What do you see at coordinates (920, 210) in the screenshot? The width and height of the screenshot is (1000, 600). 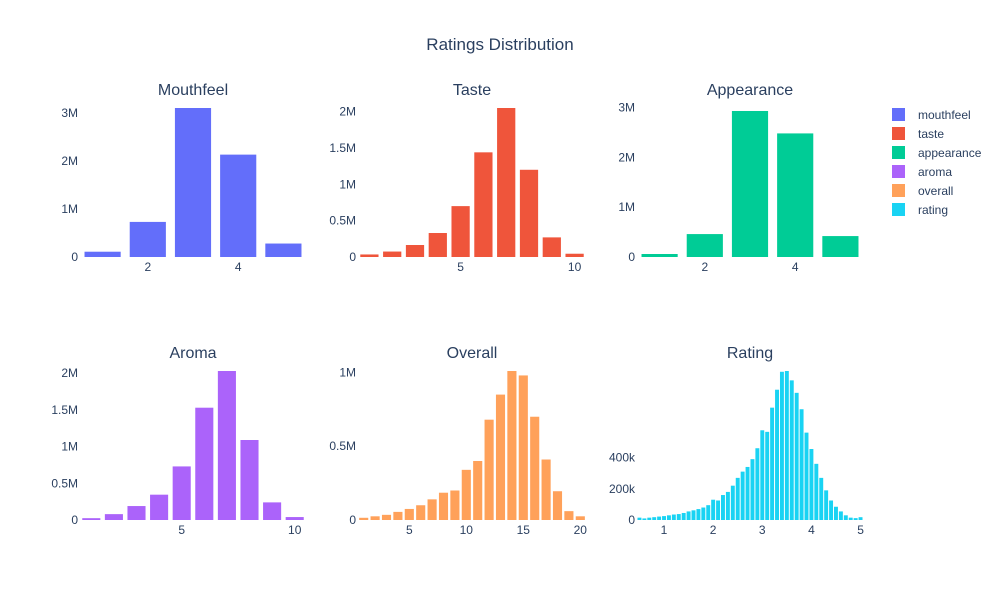 I see `legend-item-rating: rating` at bounding box center [920, 210].